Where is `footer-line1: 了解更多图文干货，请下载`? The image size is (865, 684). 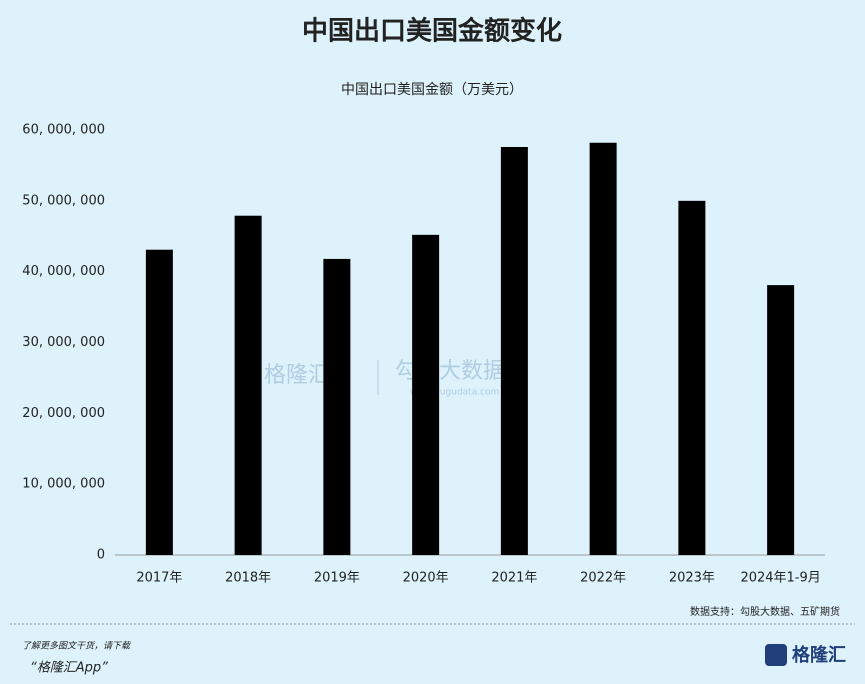
footer-line1: 了解更多图文干货，请下载 is located at coordinates (76, 646).